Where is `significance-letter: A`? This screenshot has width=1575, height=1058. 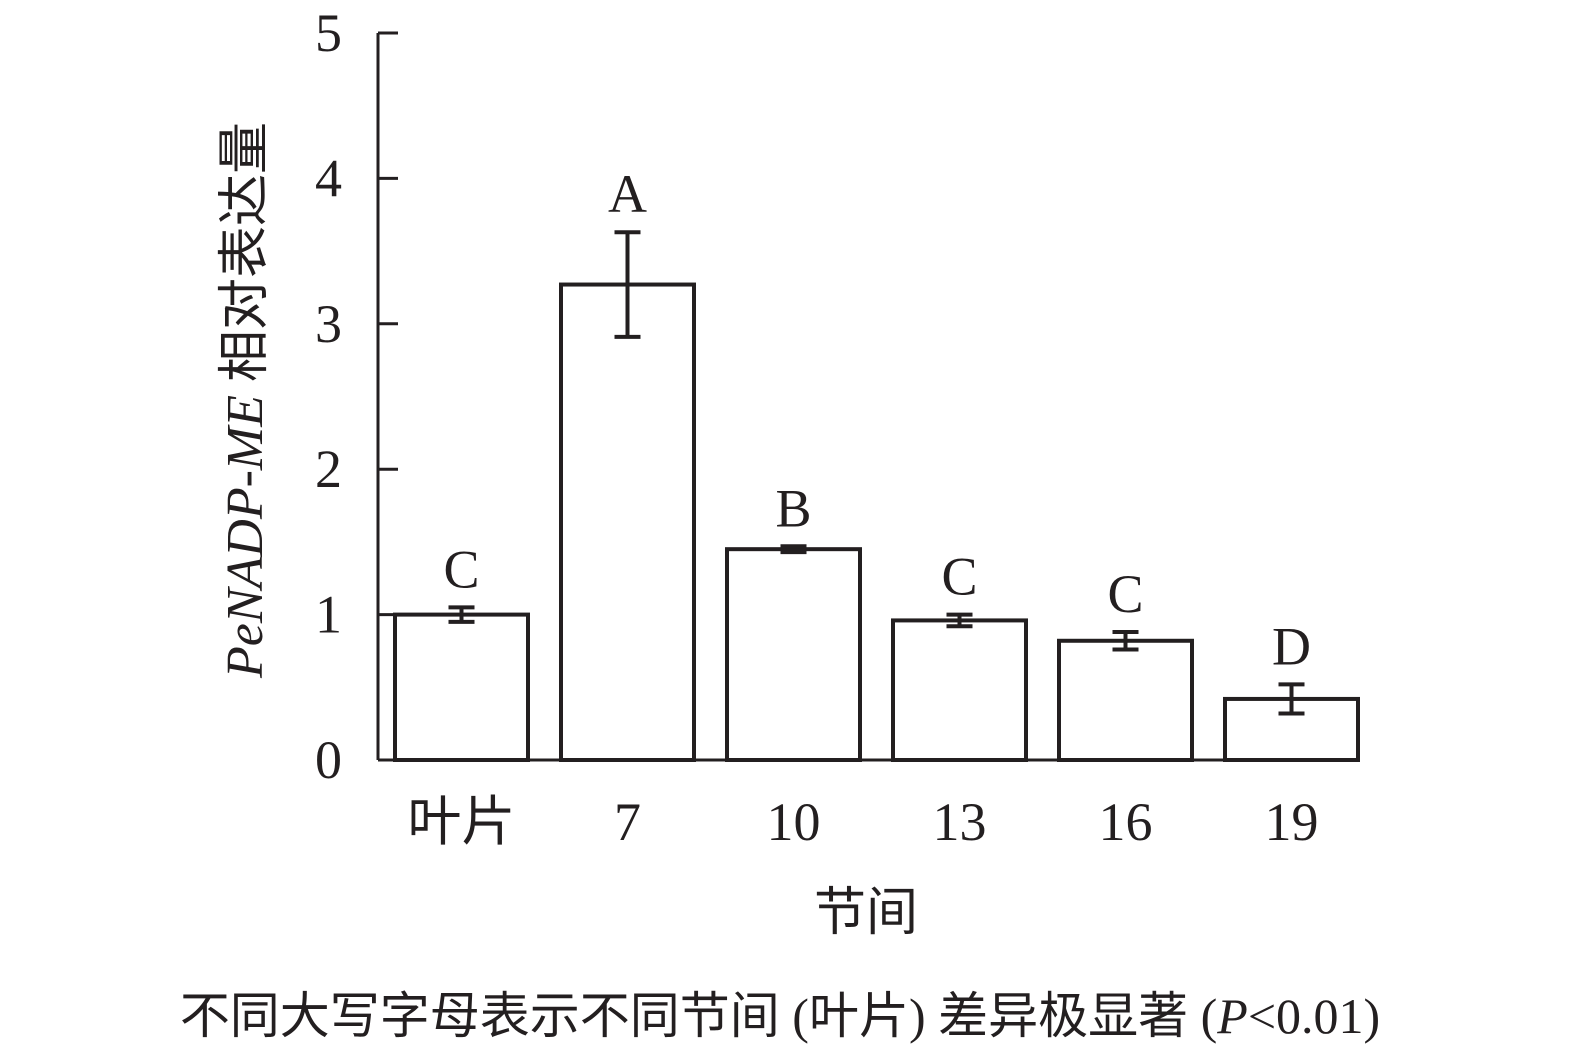
significance-letter: A is located at coordinates (627, 194).